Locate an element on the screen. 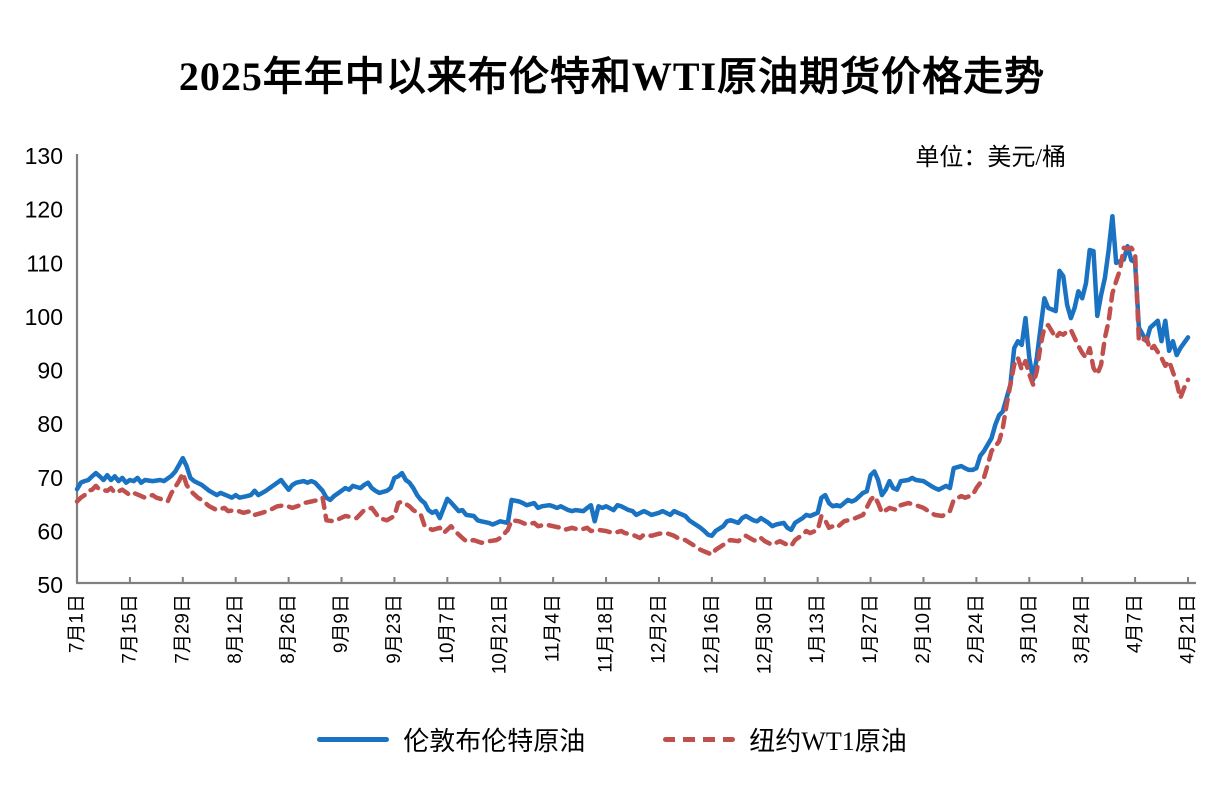  x-tick-label: 2月10日 is located at coordinates (923, 629).